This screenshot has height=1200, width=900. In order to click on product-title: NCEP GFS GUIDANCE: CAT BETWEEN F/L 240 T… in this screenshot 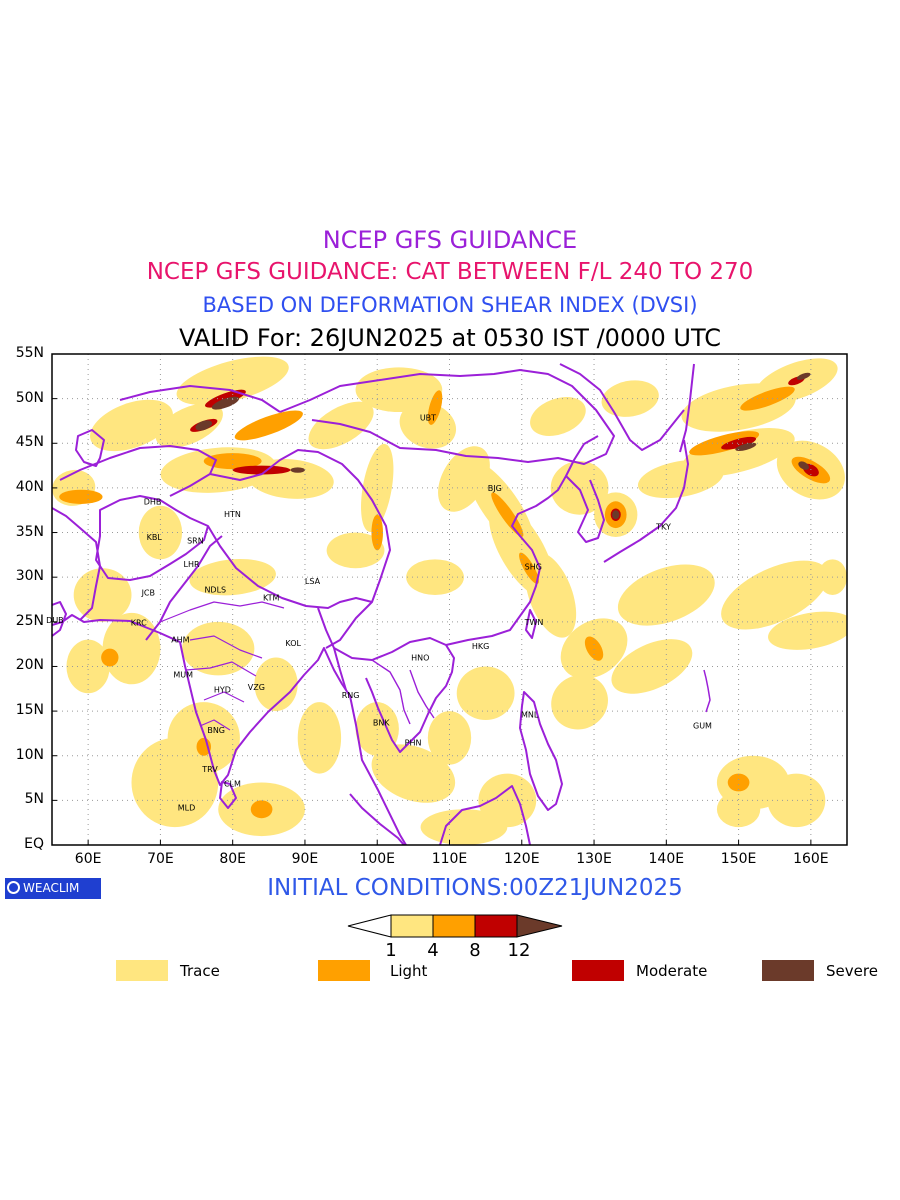, I will do `click(450, 272)`.